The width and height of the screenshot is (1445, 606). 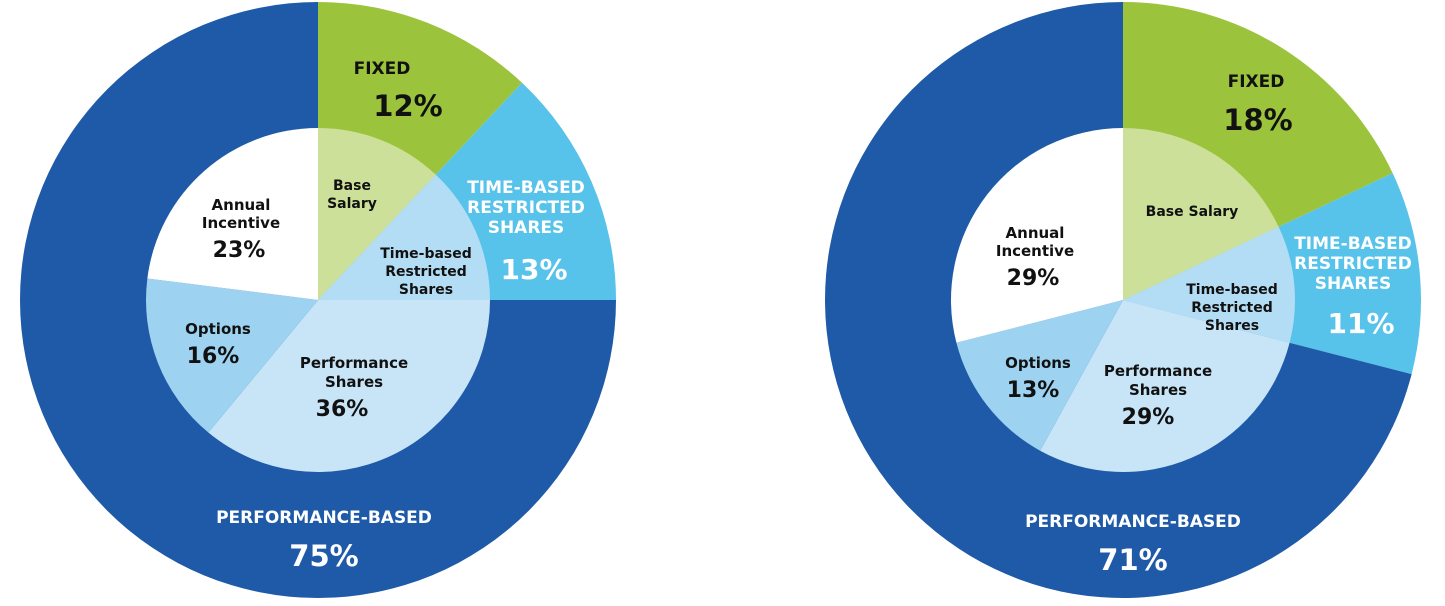 What do you see at coordinates (407, 106) in the screenshot?
I see `outer-value-fixed: 12%` at bounding box center [407, 106].